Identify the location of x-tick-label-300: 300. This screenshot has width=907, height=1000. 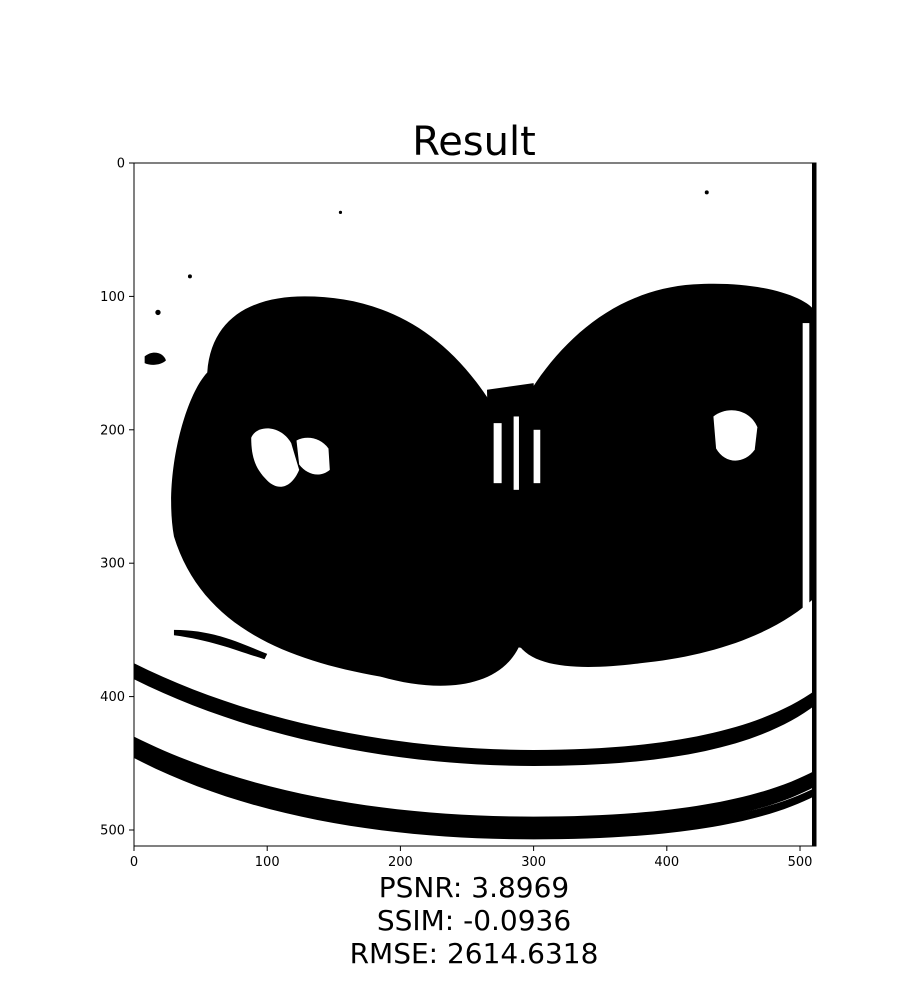
(533, 862).